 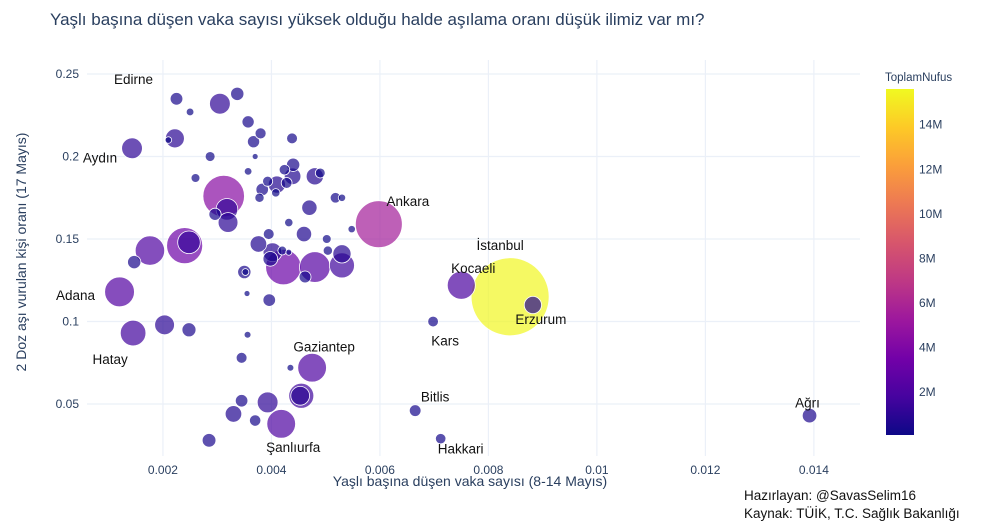 What do you see at coordinates (378, 224) in the screenshot?
I see `bubble-Ankara` at bounding box center [378, 224].